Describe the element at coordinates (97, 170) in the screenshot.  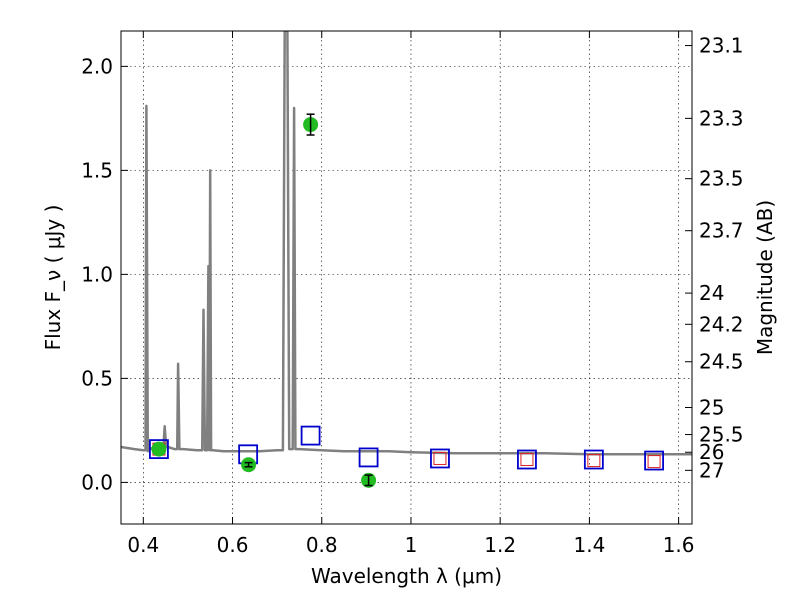
I see `y-tick-label: 1.5` at that location.